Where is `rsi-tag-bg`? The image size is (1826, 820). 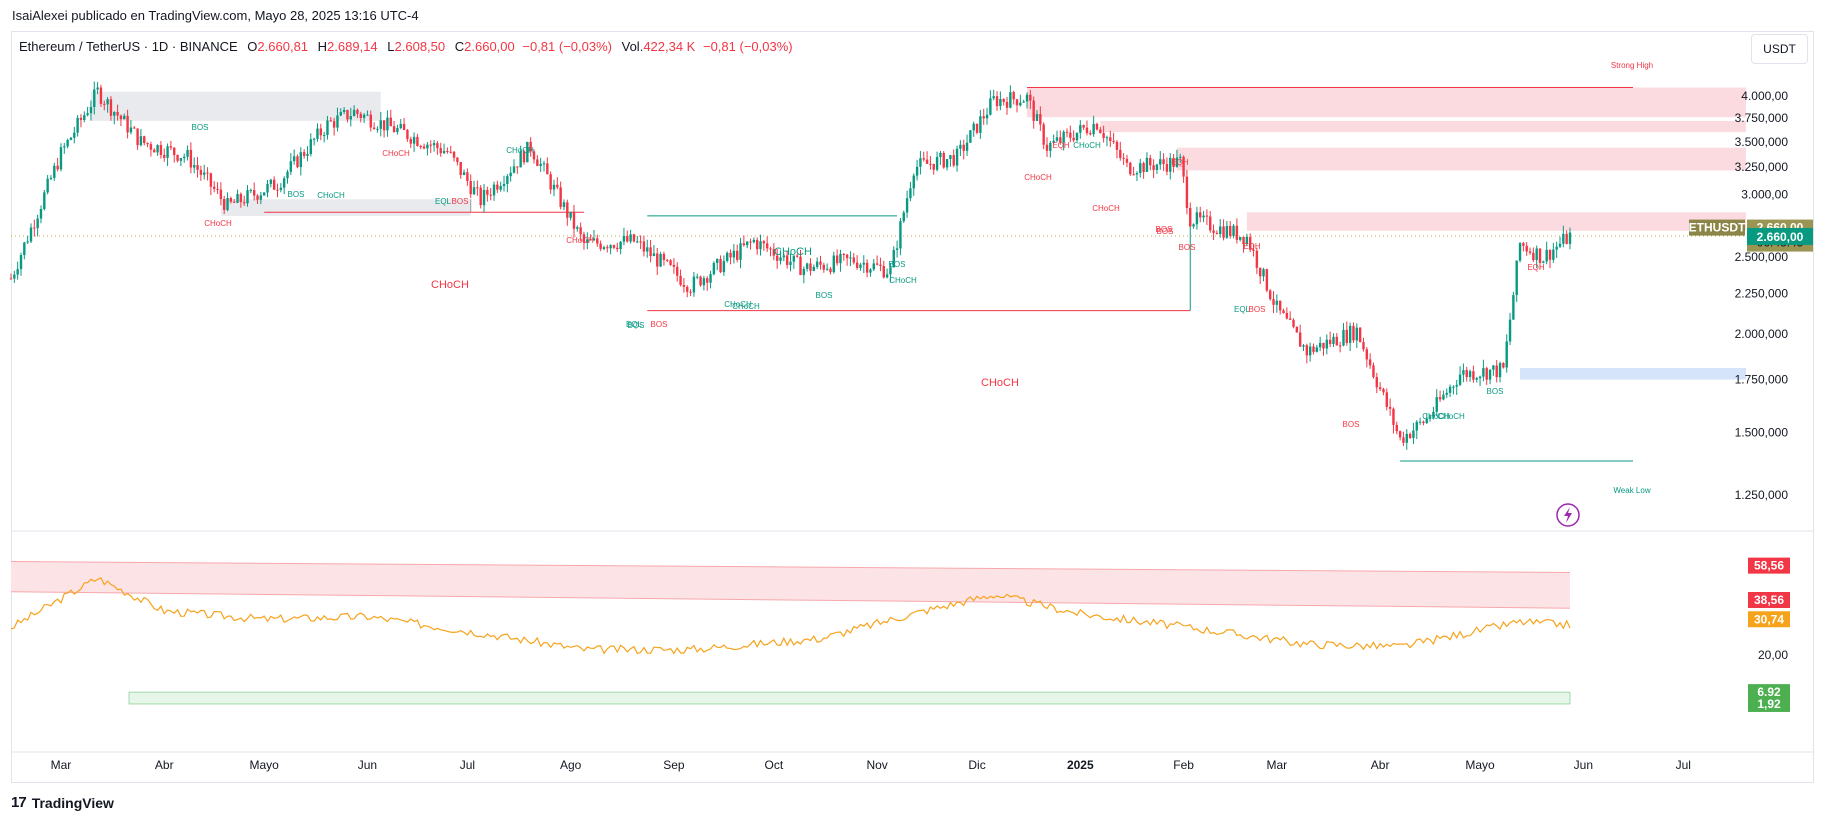
rsi-tag-bg is located at coordinates (1769, 565).